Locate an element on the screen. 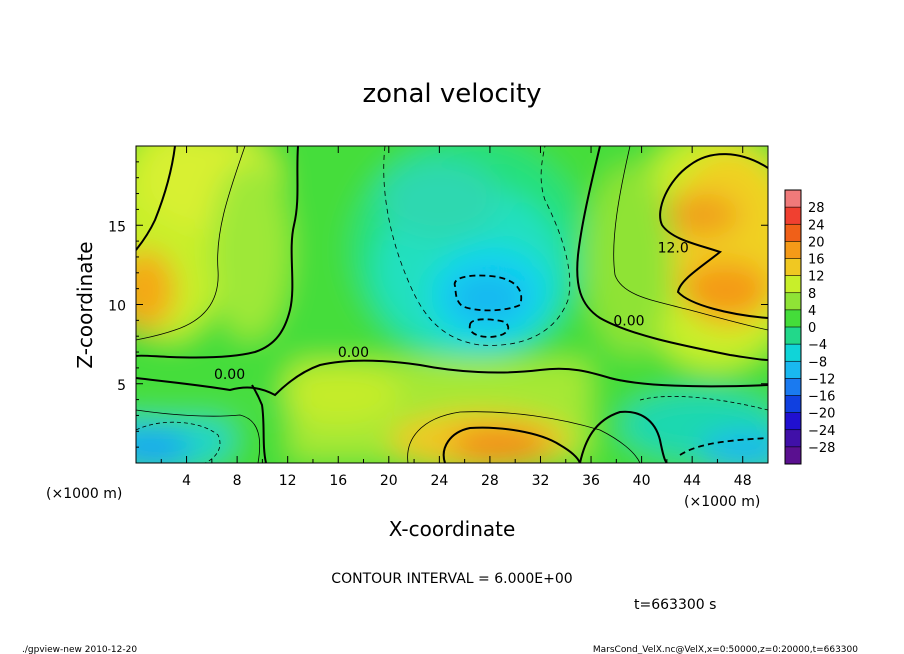 The image size is (904, 654). contour-six-left is located at coordinates (191, 243).